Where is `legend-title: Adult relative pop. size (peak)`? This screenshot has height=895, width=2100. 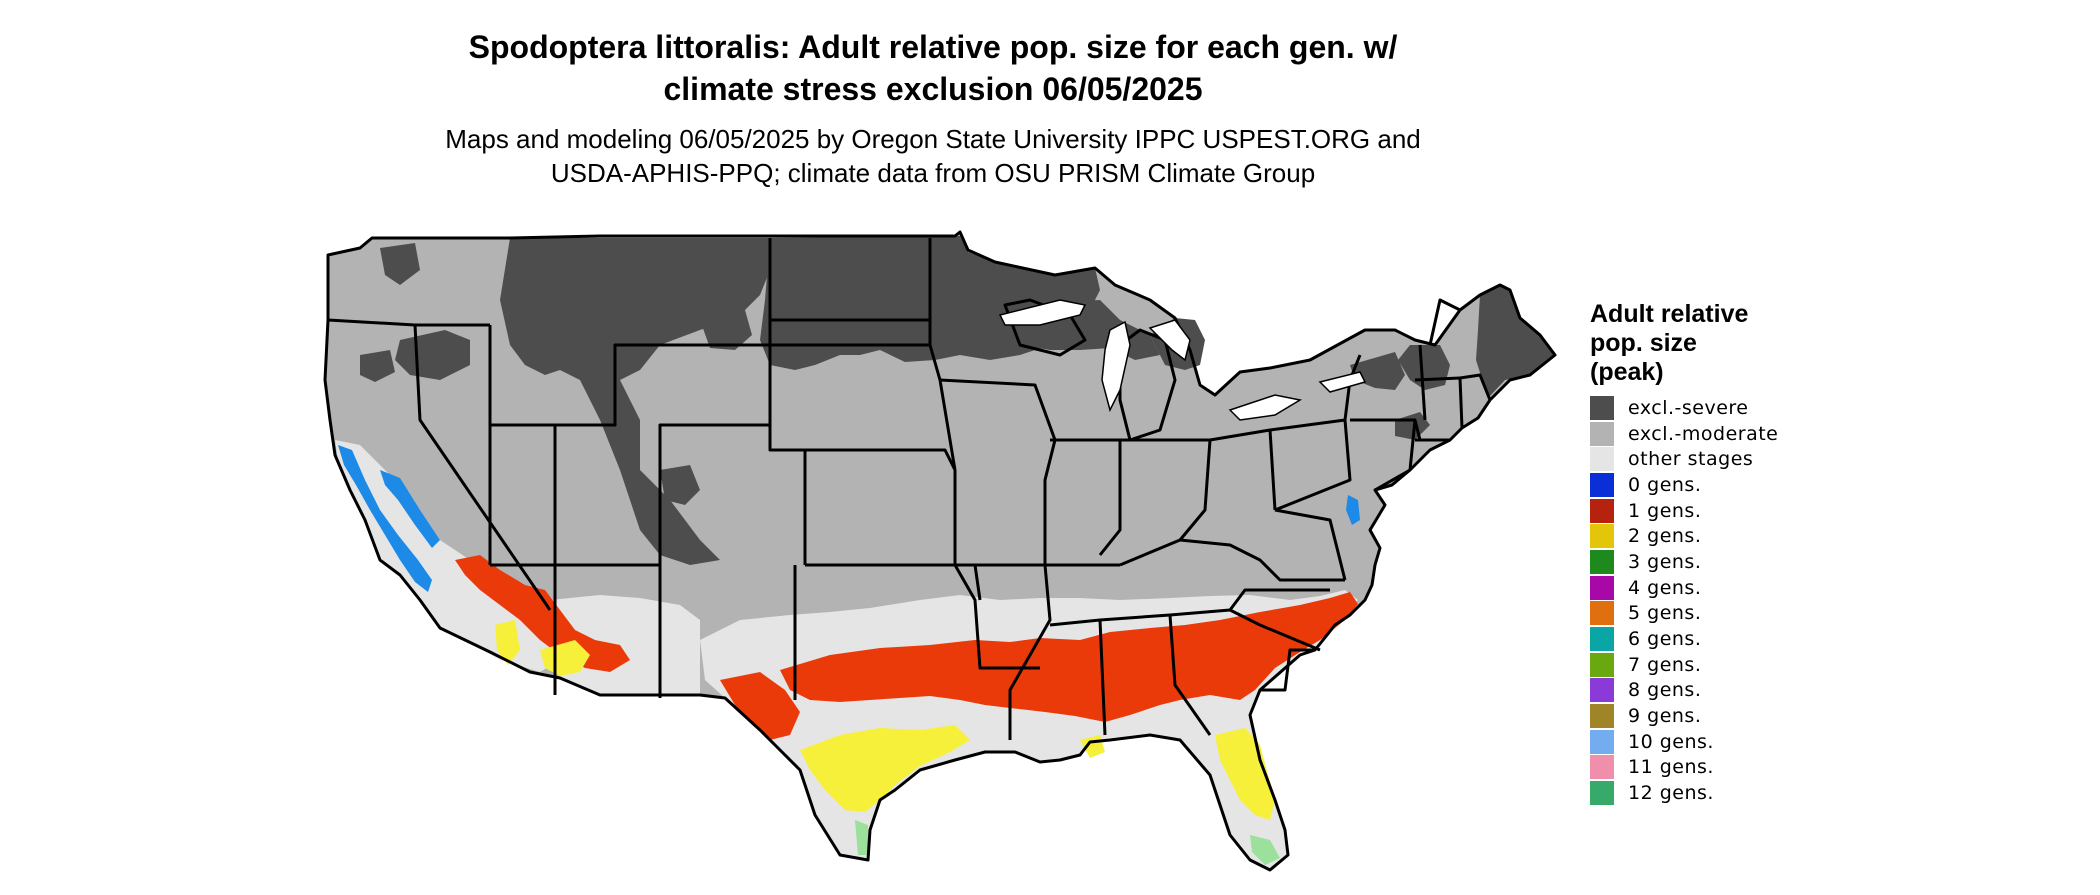 legend-title: Adult relative pop. size (peak) is located at coordinates (1750, 343).